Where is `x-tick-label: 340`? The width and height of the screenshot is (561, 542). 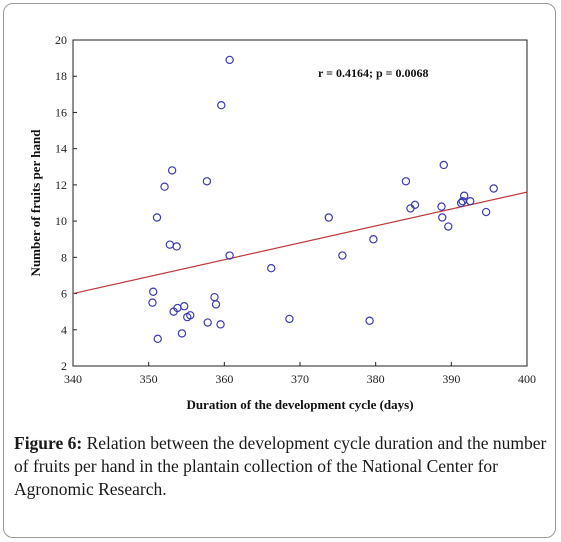
x-tick-label: 340 is located at coordinates (73, 379).